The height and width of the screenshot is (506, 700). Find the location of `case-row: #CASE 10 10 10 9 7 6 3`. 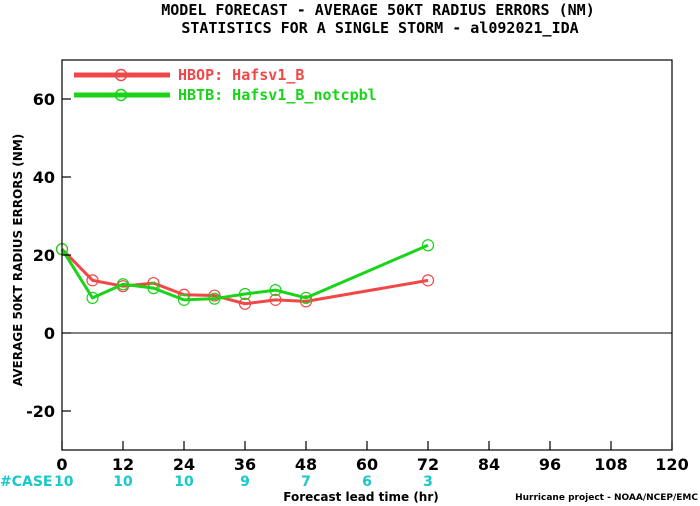

case-row: #CASE 10 10 10 9 7 6 3 is located at coordinates (216, 482).